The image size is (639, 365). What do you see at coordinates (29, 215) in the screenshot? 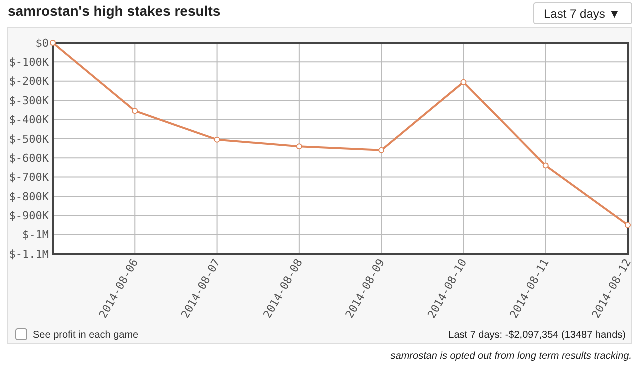
I see `y-tick-label: $-900K` at bounding box center [29, 215].